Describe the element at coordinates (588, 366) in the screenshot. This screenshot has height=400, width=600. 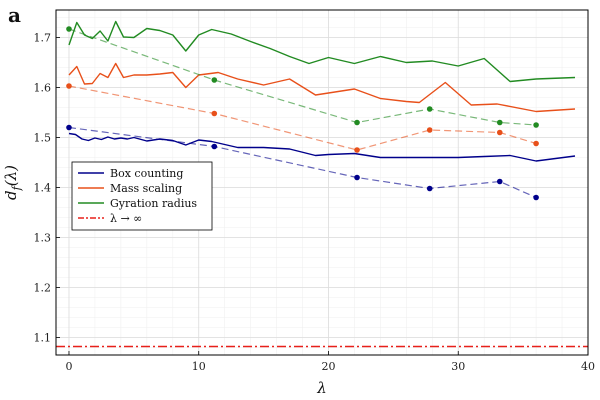
I see `x-tick-label: 40` at that location.